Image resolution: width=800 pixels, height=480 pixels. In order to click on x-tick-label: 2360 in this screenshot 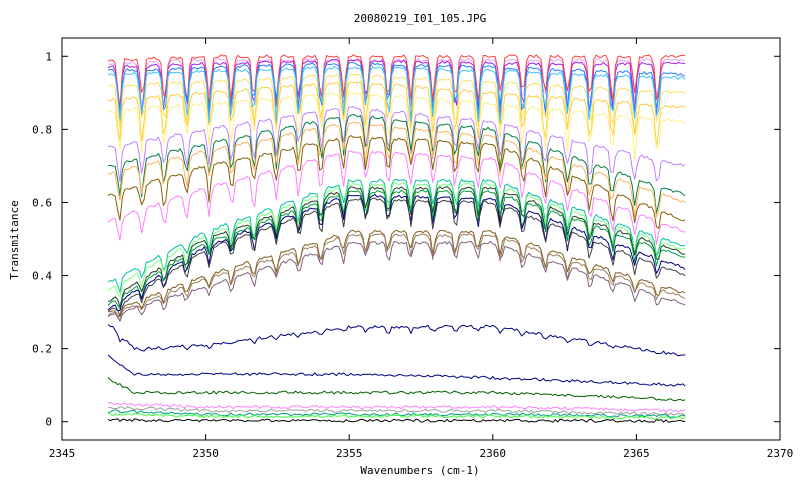, I will do `click(493, 453)`.